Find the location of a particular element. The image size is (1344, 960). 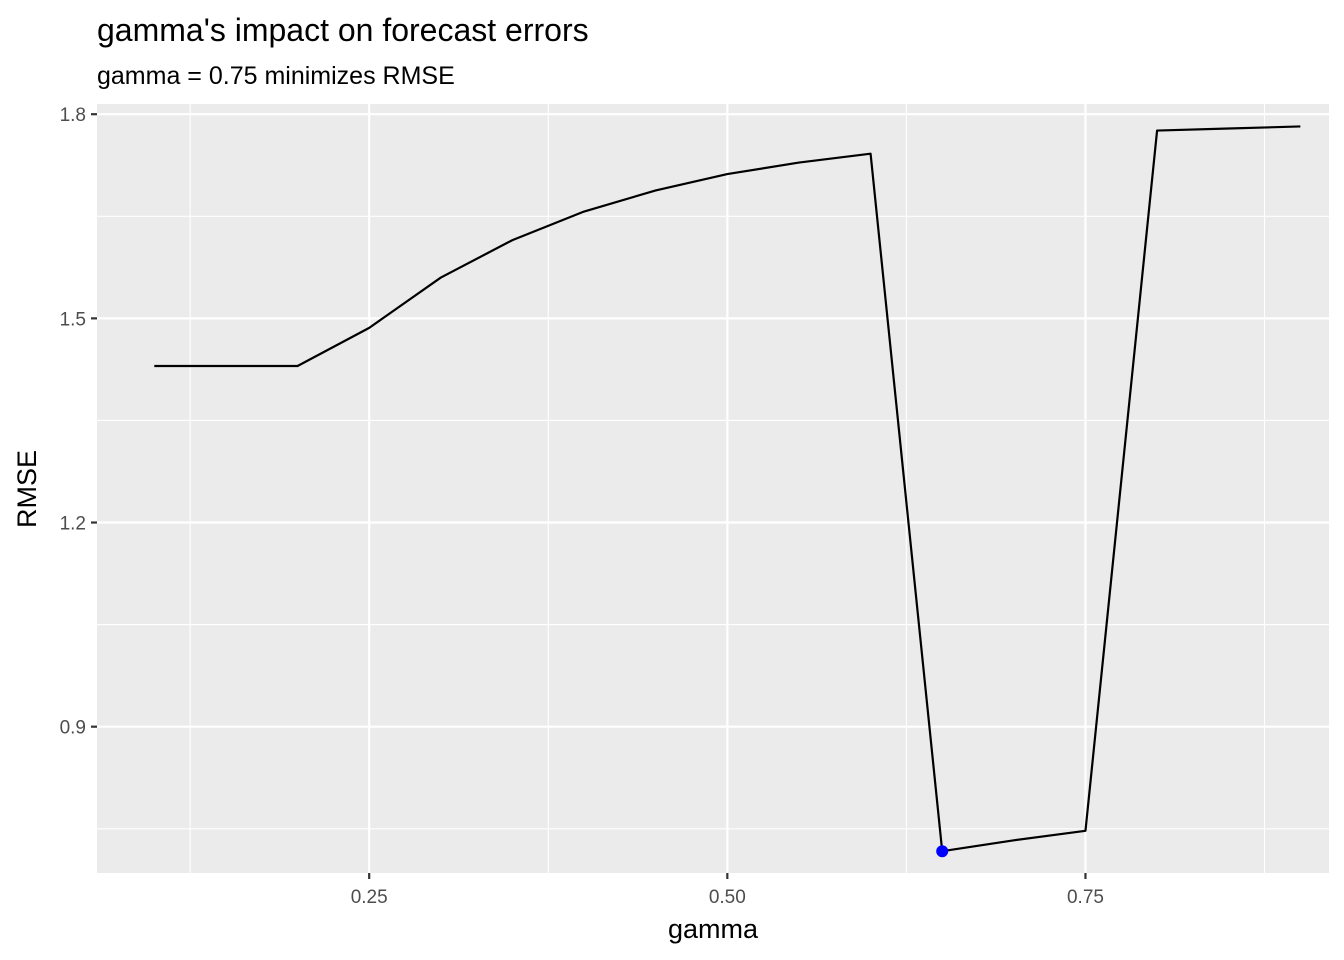

y-axis-title: RMSE is located at coordinates (27, 489).